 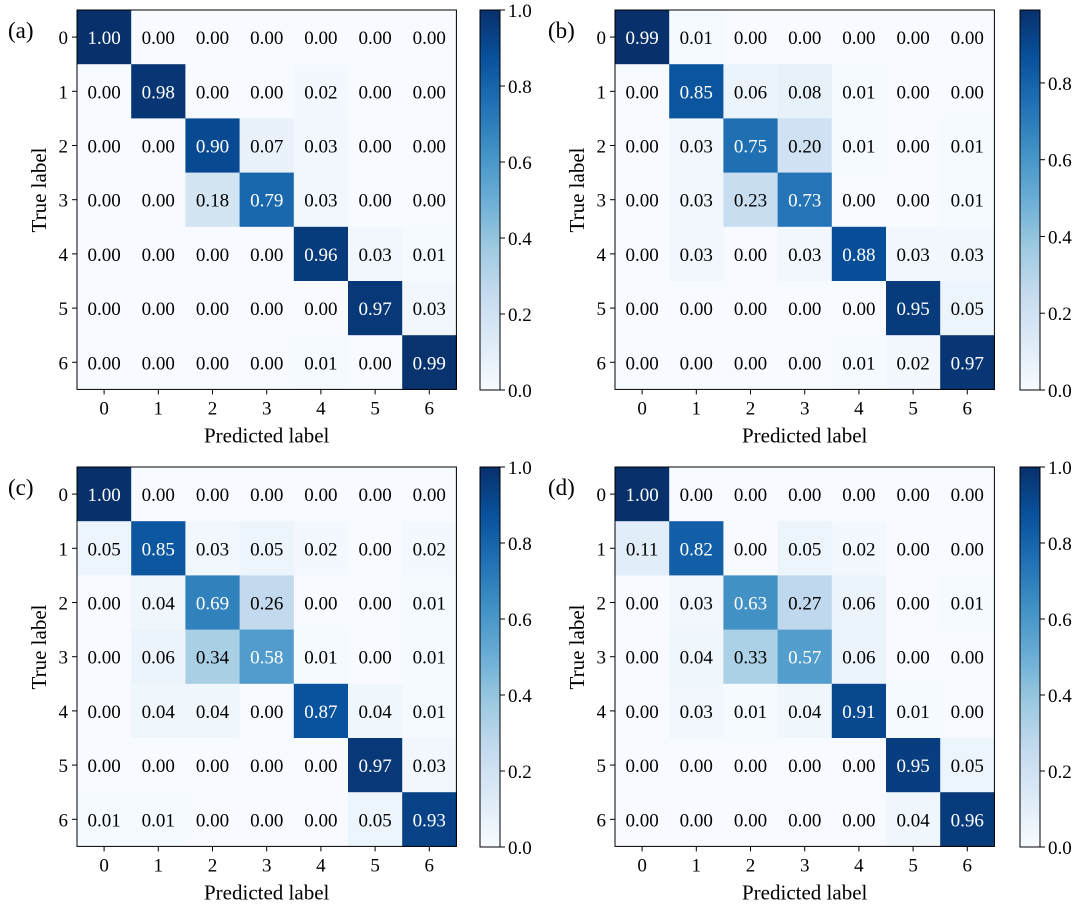 I want to click on colorbar-tick-label: 0.2, so click(x=520, y=772).